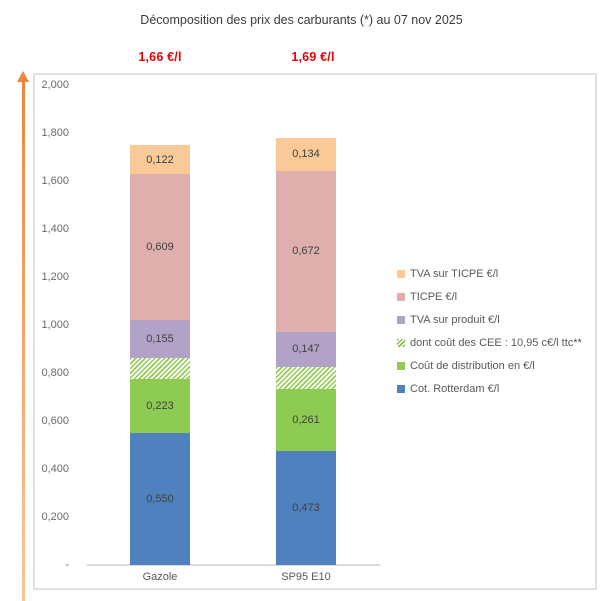  I want to click on bar-segment-value: 0,672, so click(306, 251).